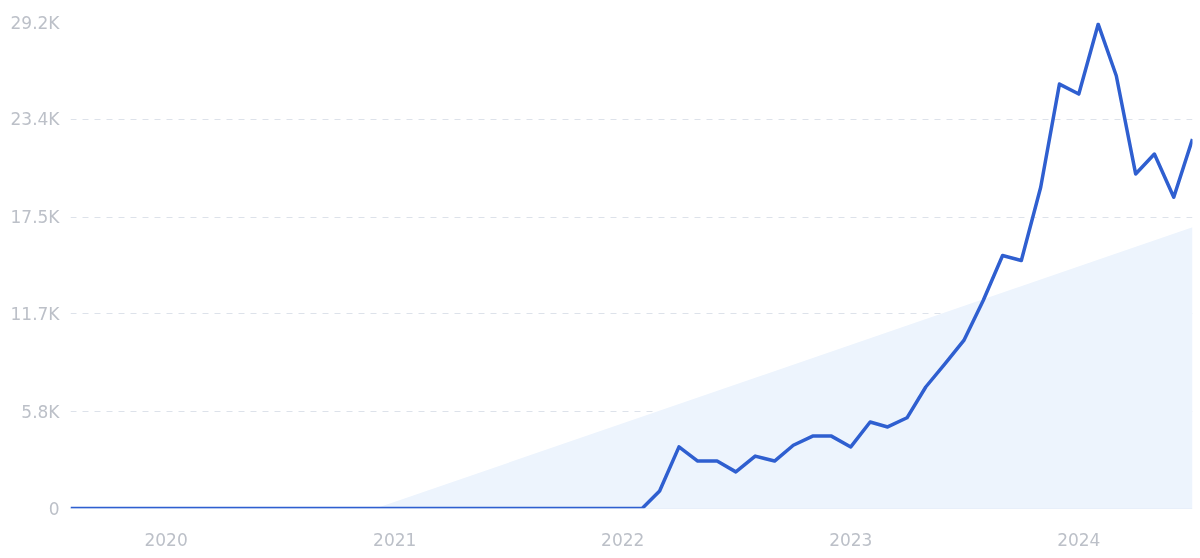  What do you see at coordinates (35, 119) in the screenshot?
I see `y-tick-label: 23.4K` at bounding box center [35, 119].